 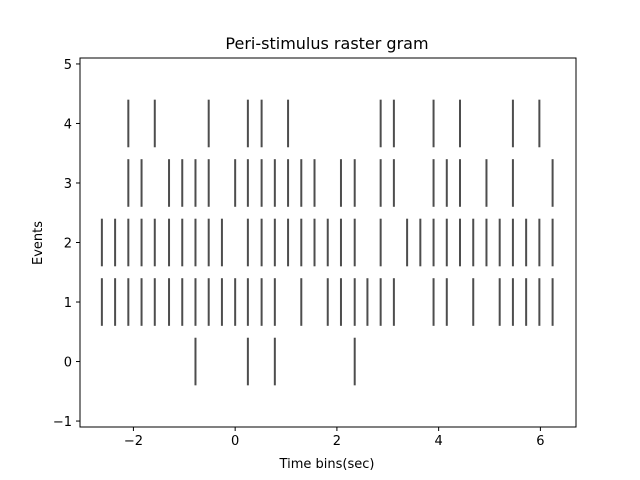 What do you see at coordinates (68, 363) in the screenshot?
I see `y-tick-label: 0` at bounding box center [68, 363].